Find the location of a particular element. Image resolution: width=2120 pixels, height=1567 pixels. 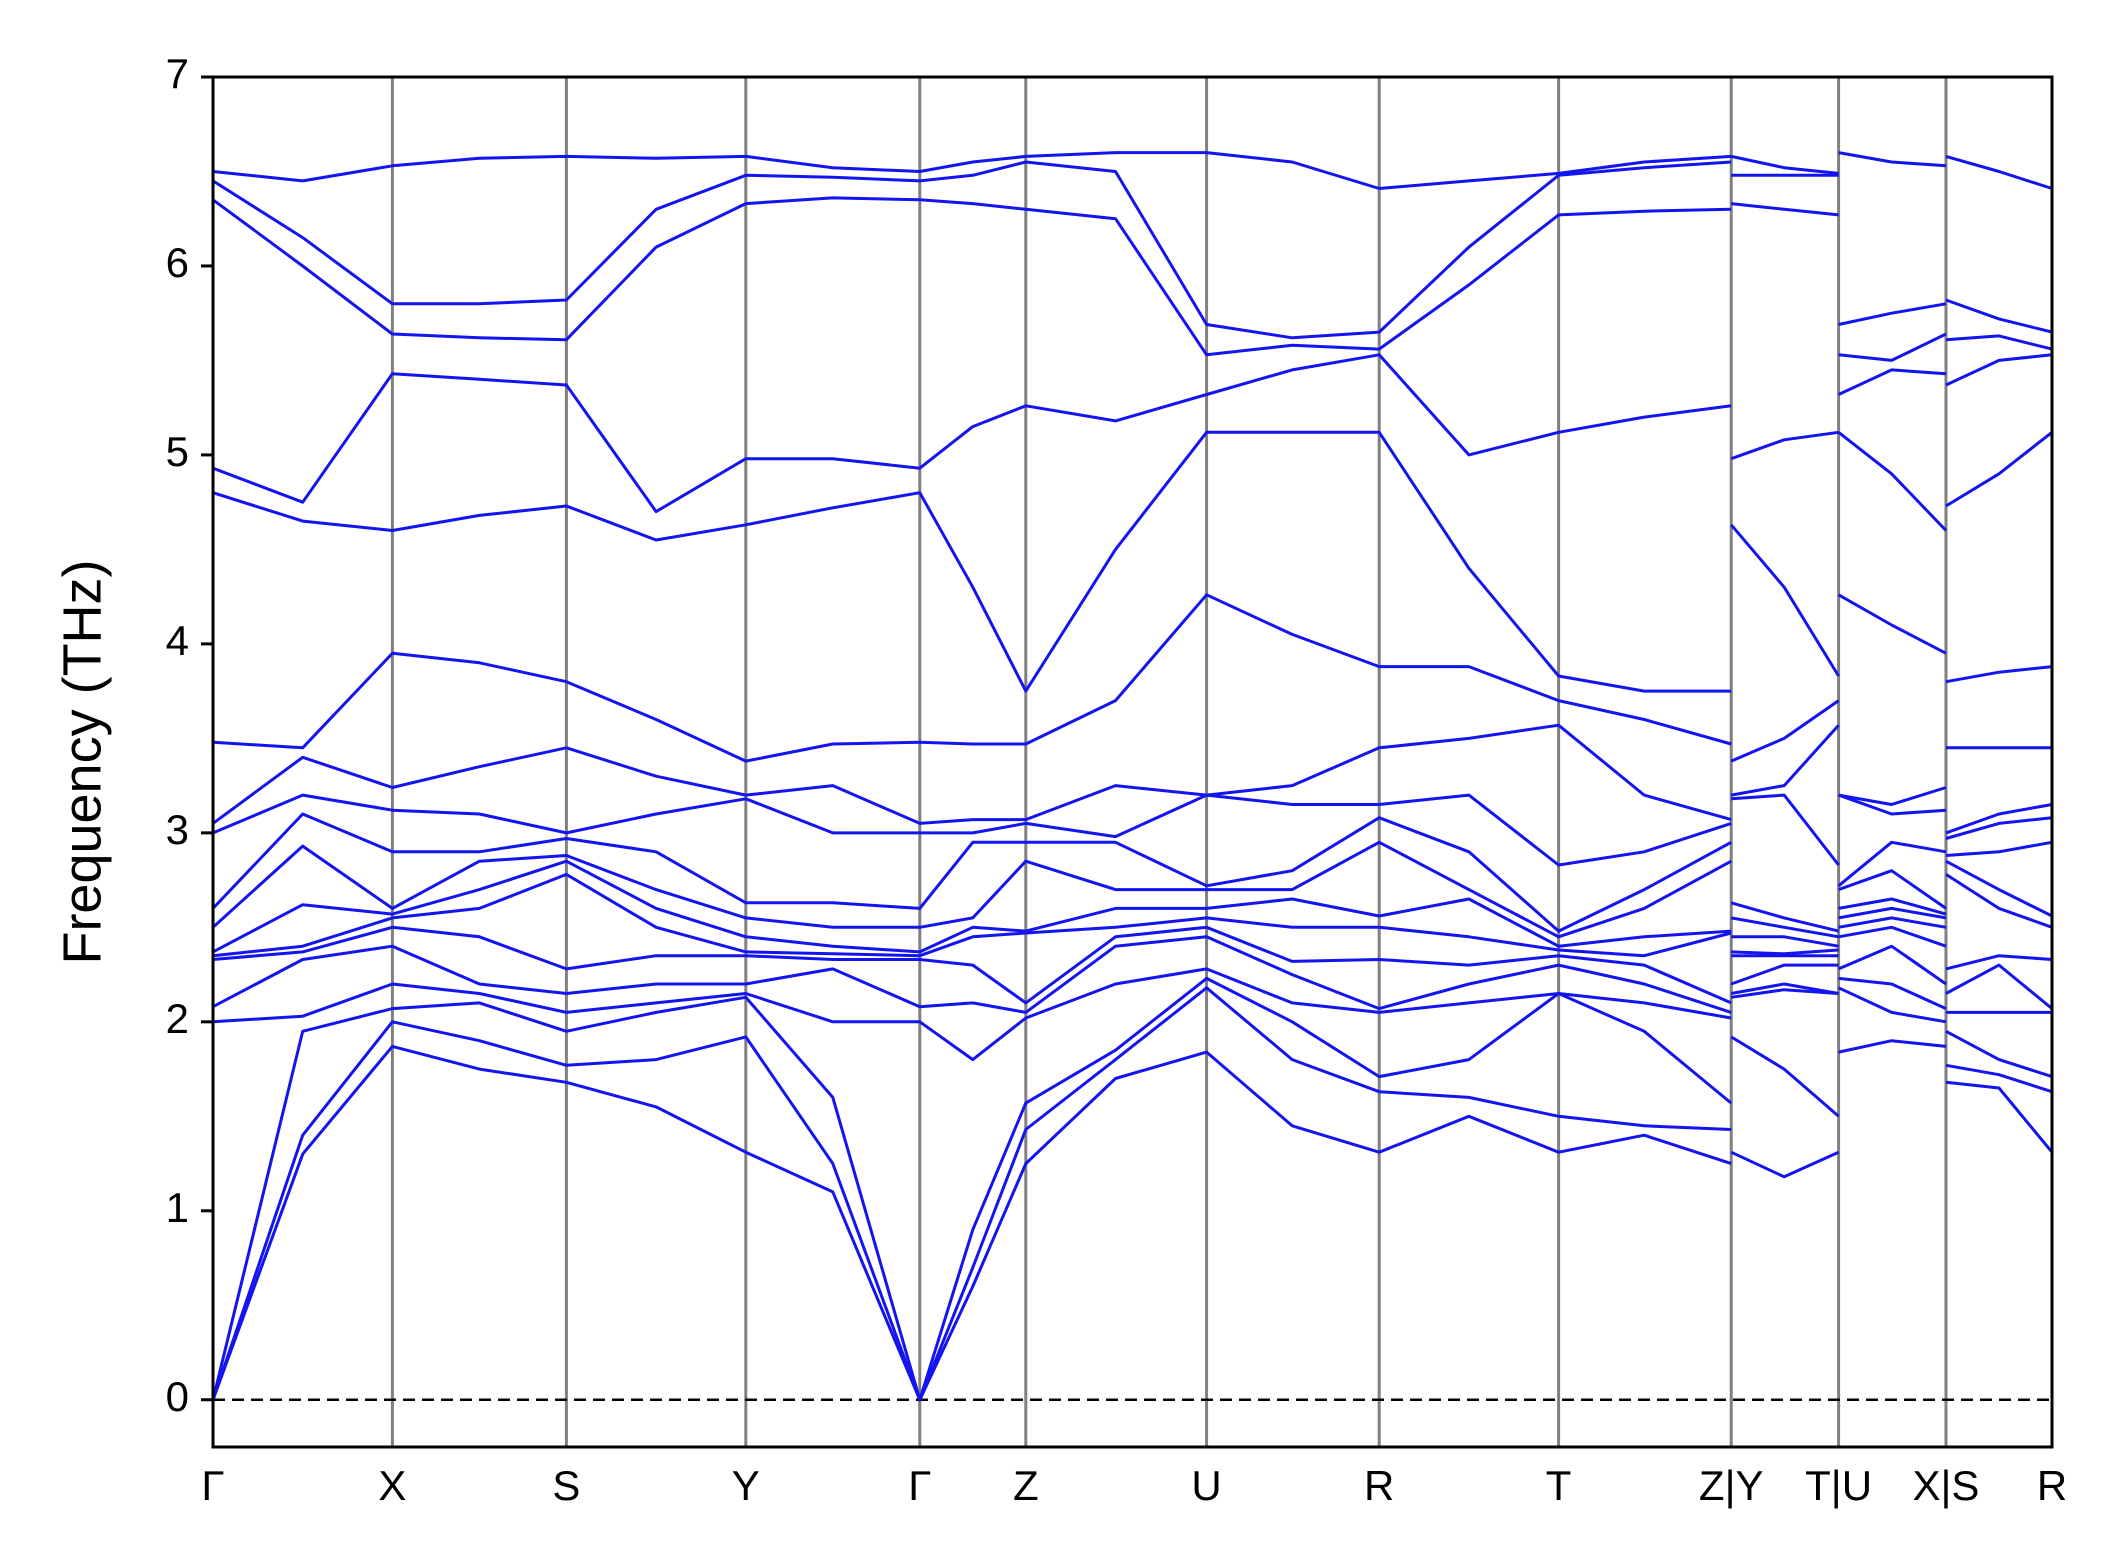

y-tick-label: 4 is located at coordinates (177, 640).